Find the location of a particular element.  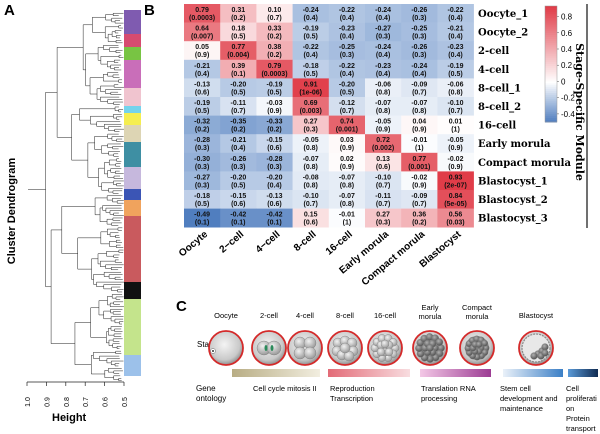

heatmap-r: 0.18 is located at coordinates (238, 29).